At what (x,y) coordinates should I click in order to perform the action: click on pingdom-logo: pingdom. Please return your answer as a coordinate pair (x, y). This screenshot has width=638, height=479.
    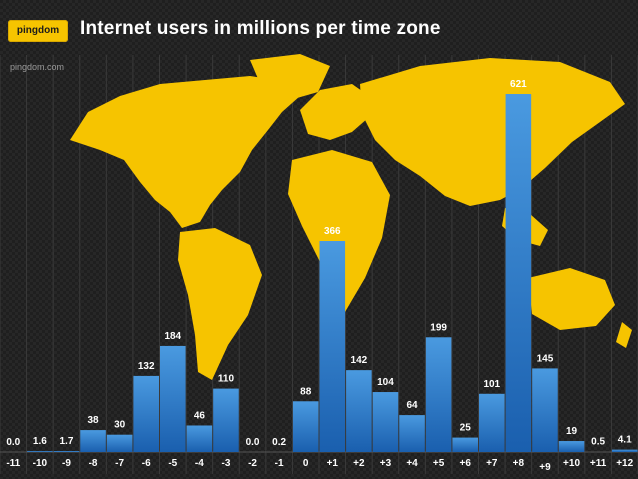
    Looking at the image, I should click on (38, 31).